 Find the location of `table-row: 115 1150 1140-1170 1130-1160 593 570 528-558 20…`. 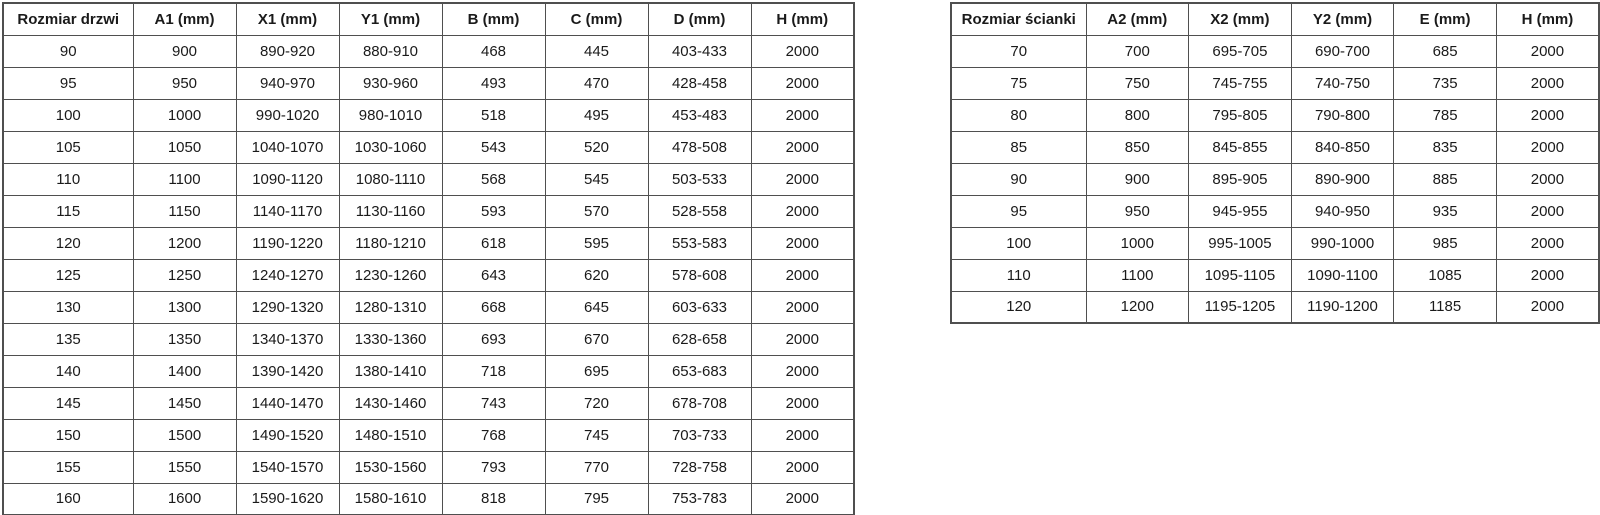

table-row: 115 1150 1140-1170 1130-1160 593 570 528-558 20… is located at coordinates (428, 211).